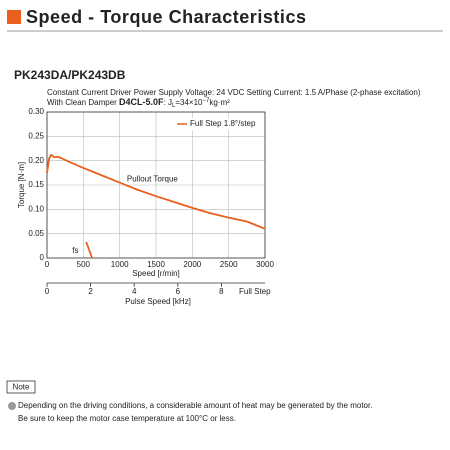  Describe the element at coordinates (156, 264) in the screenshot. I see `x-tick-label: 1500` at that location.